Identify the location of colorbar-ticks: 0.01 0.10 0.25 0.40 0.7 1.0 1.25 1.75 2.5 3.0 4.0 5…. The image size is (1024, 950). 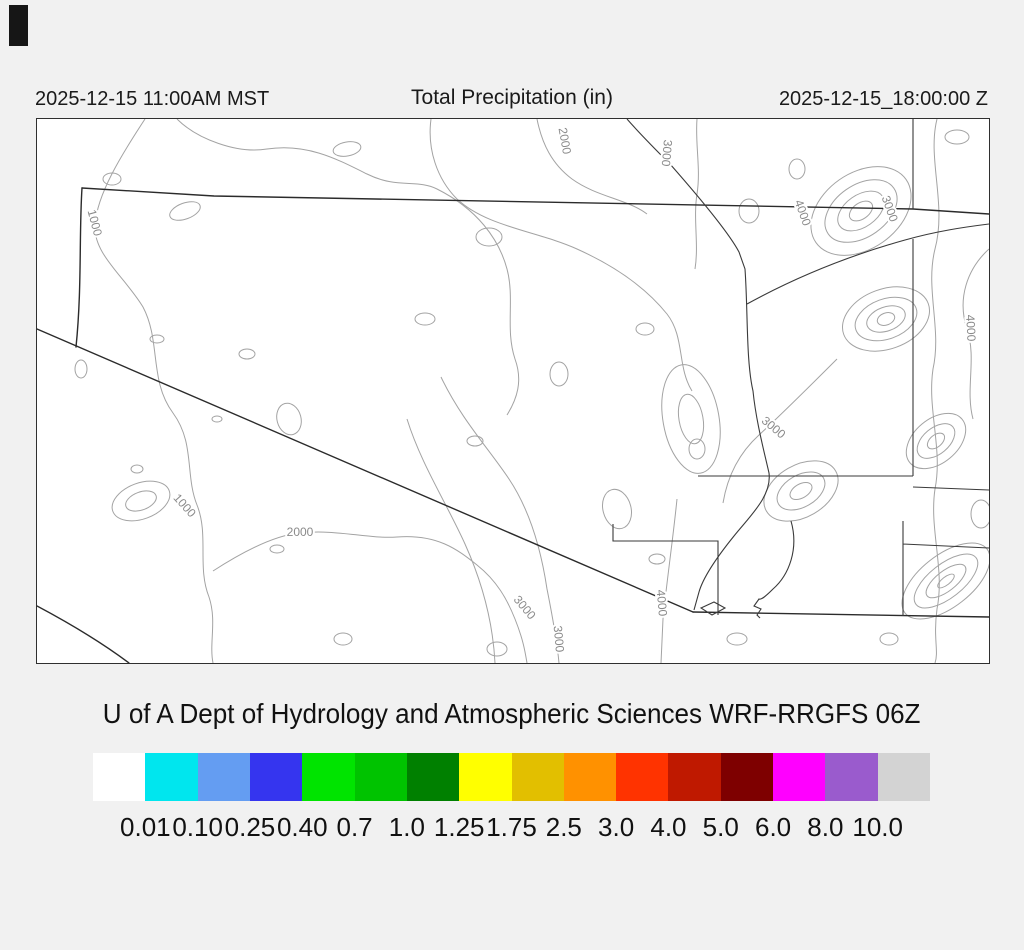
(511, 829).